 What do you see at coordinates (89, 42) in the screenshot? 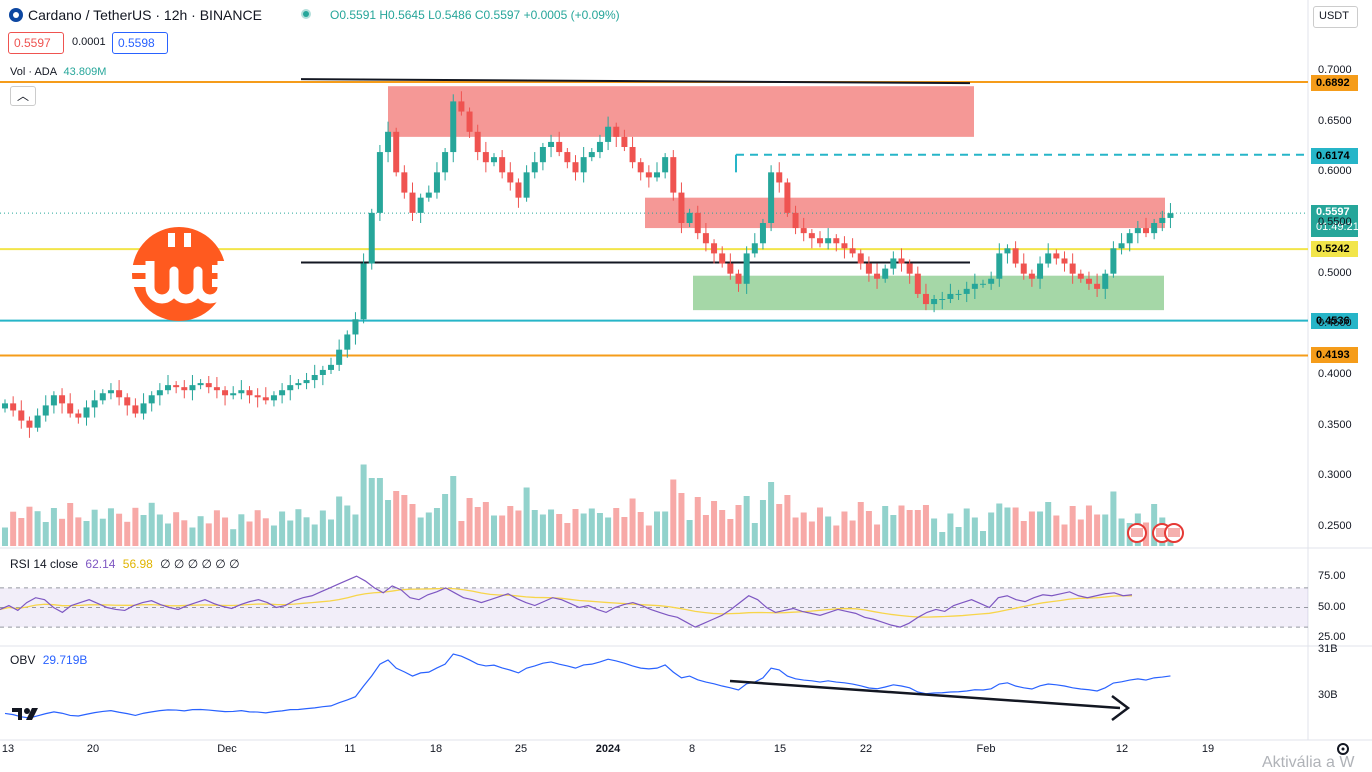
I see `spread-value: 0.0001` at bounding box center [89, 42].